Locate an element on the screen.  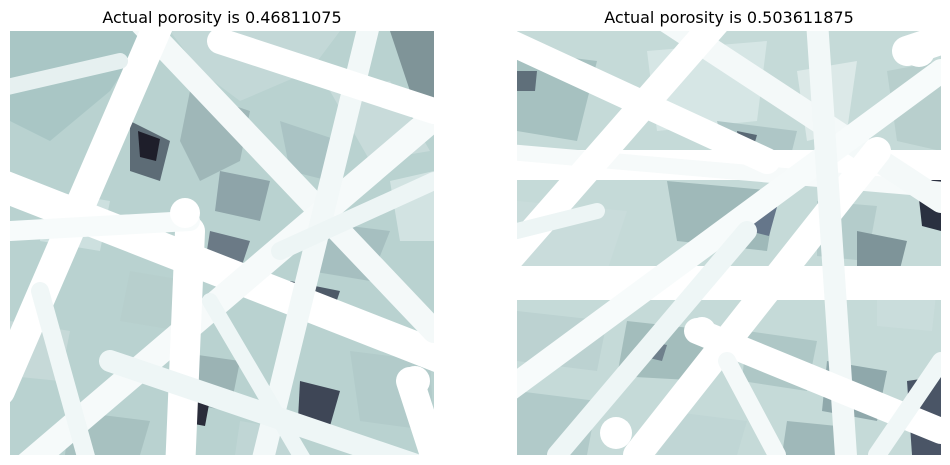
left-panel-title: Actual porosity is 0.46811075 is located at coordinates (222, 17).